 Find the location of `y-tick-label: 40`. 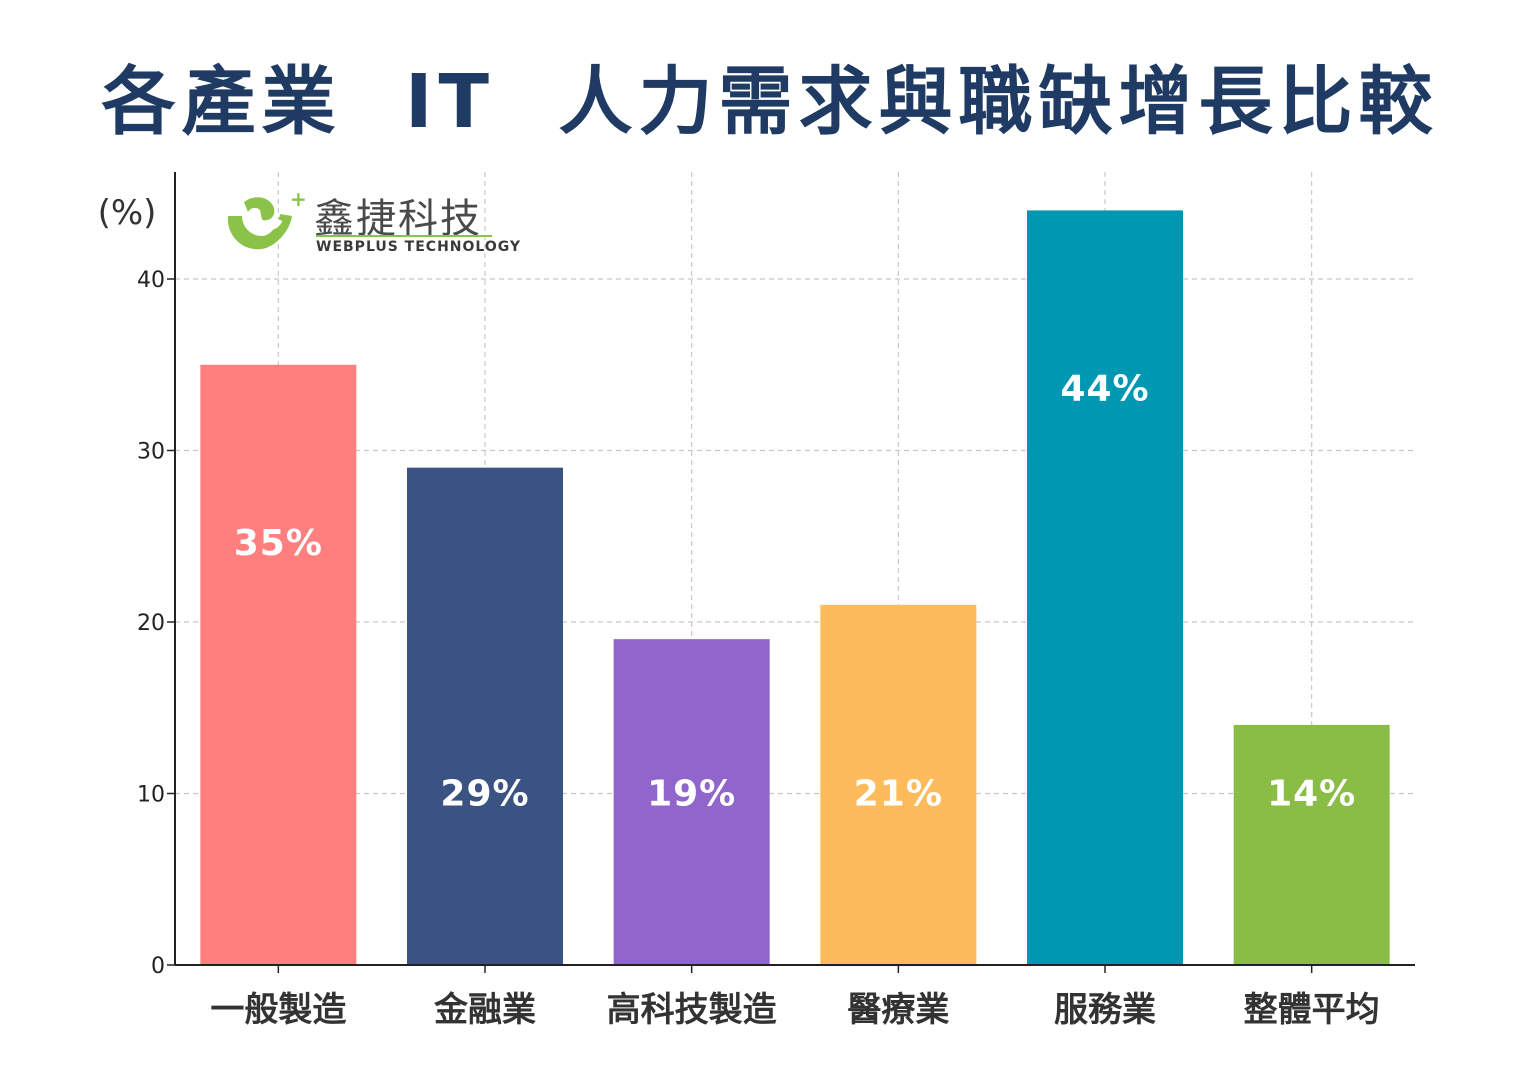

y-tick-label: 40 is located at coordinates (151, 280).